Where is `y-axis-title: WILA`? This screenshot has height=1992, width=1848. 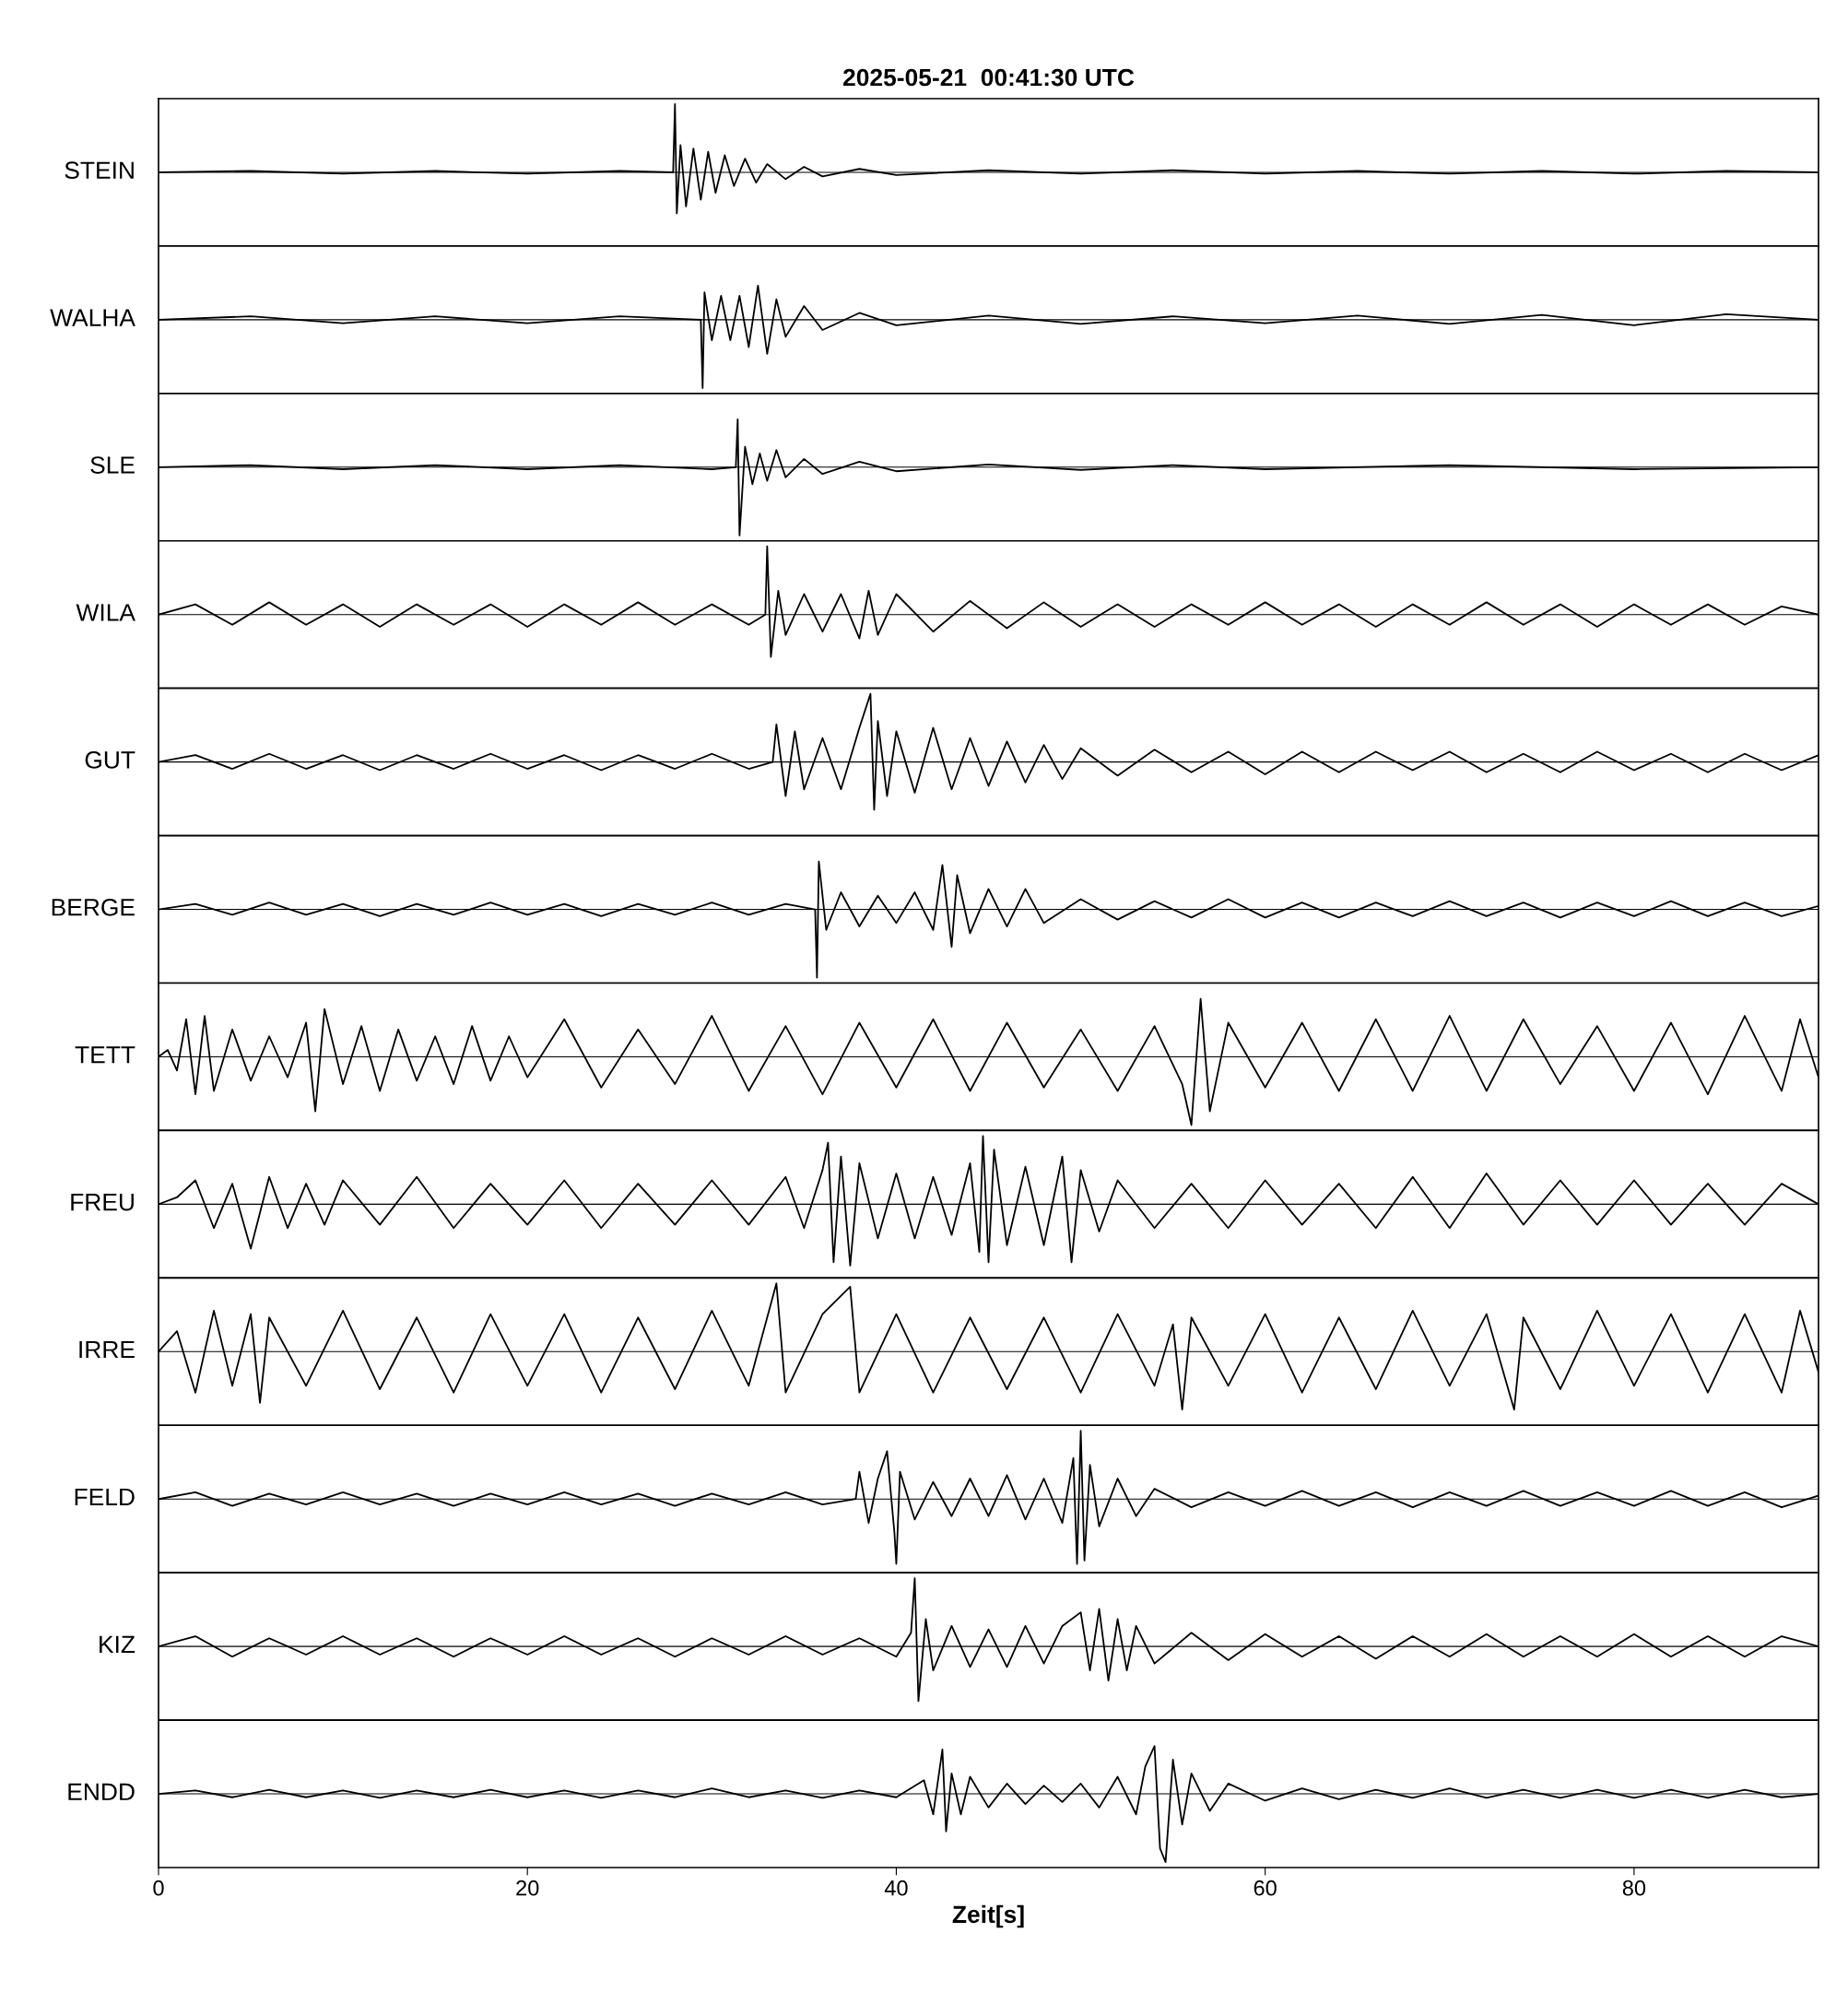
y-axis-title: WILA is located at coordinates (105, 612).